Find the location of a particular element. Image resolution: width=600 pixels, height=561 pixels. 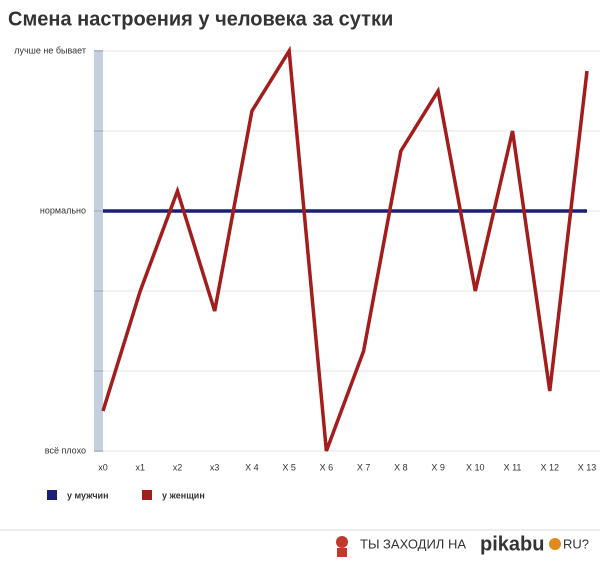

x-tick-label: x3 is located at coordinates (215, 467).